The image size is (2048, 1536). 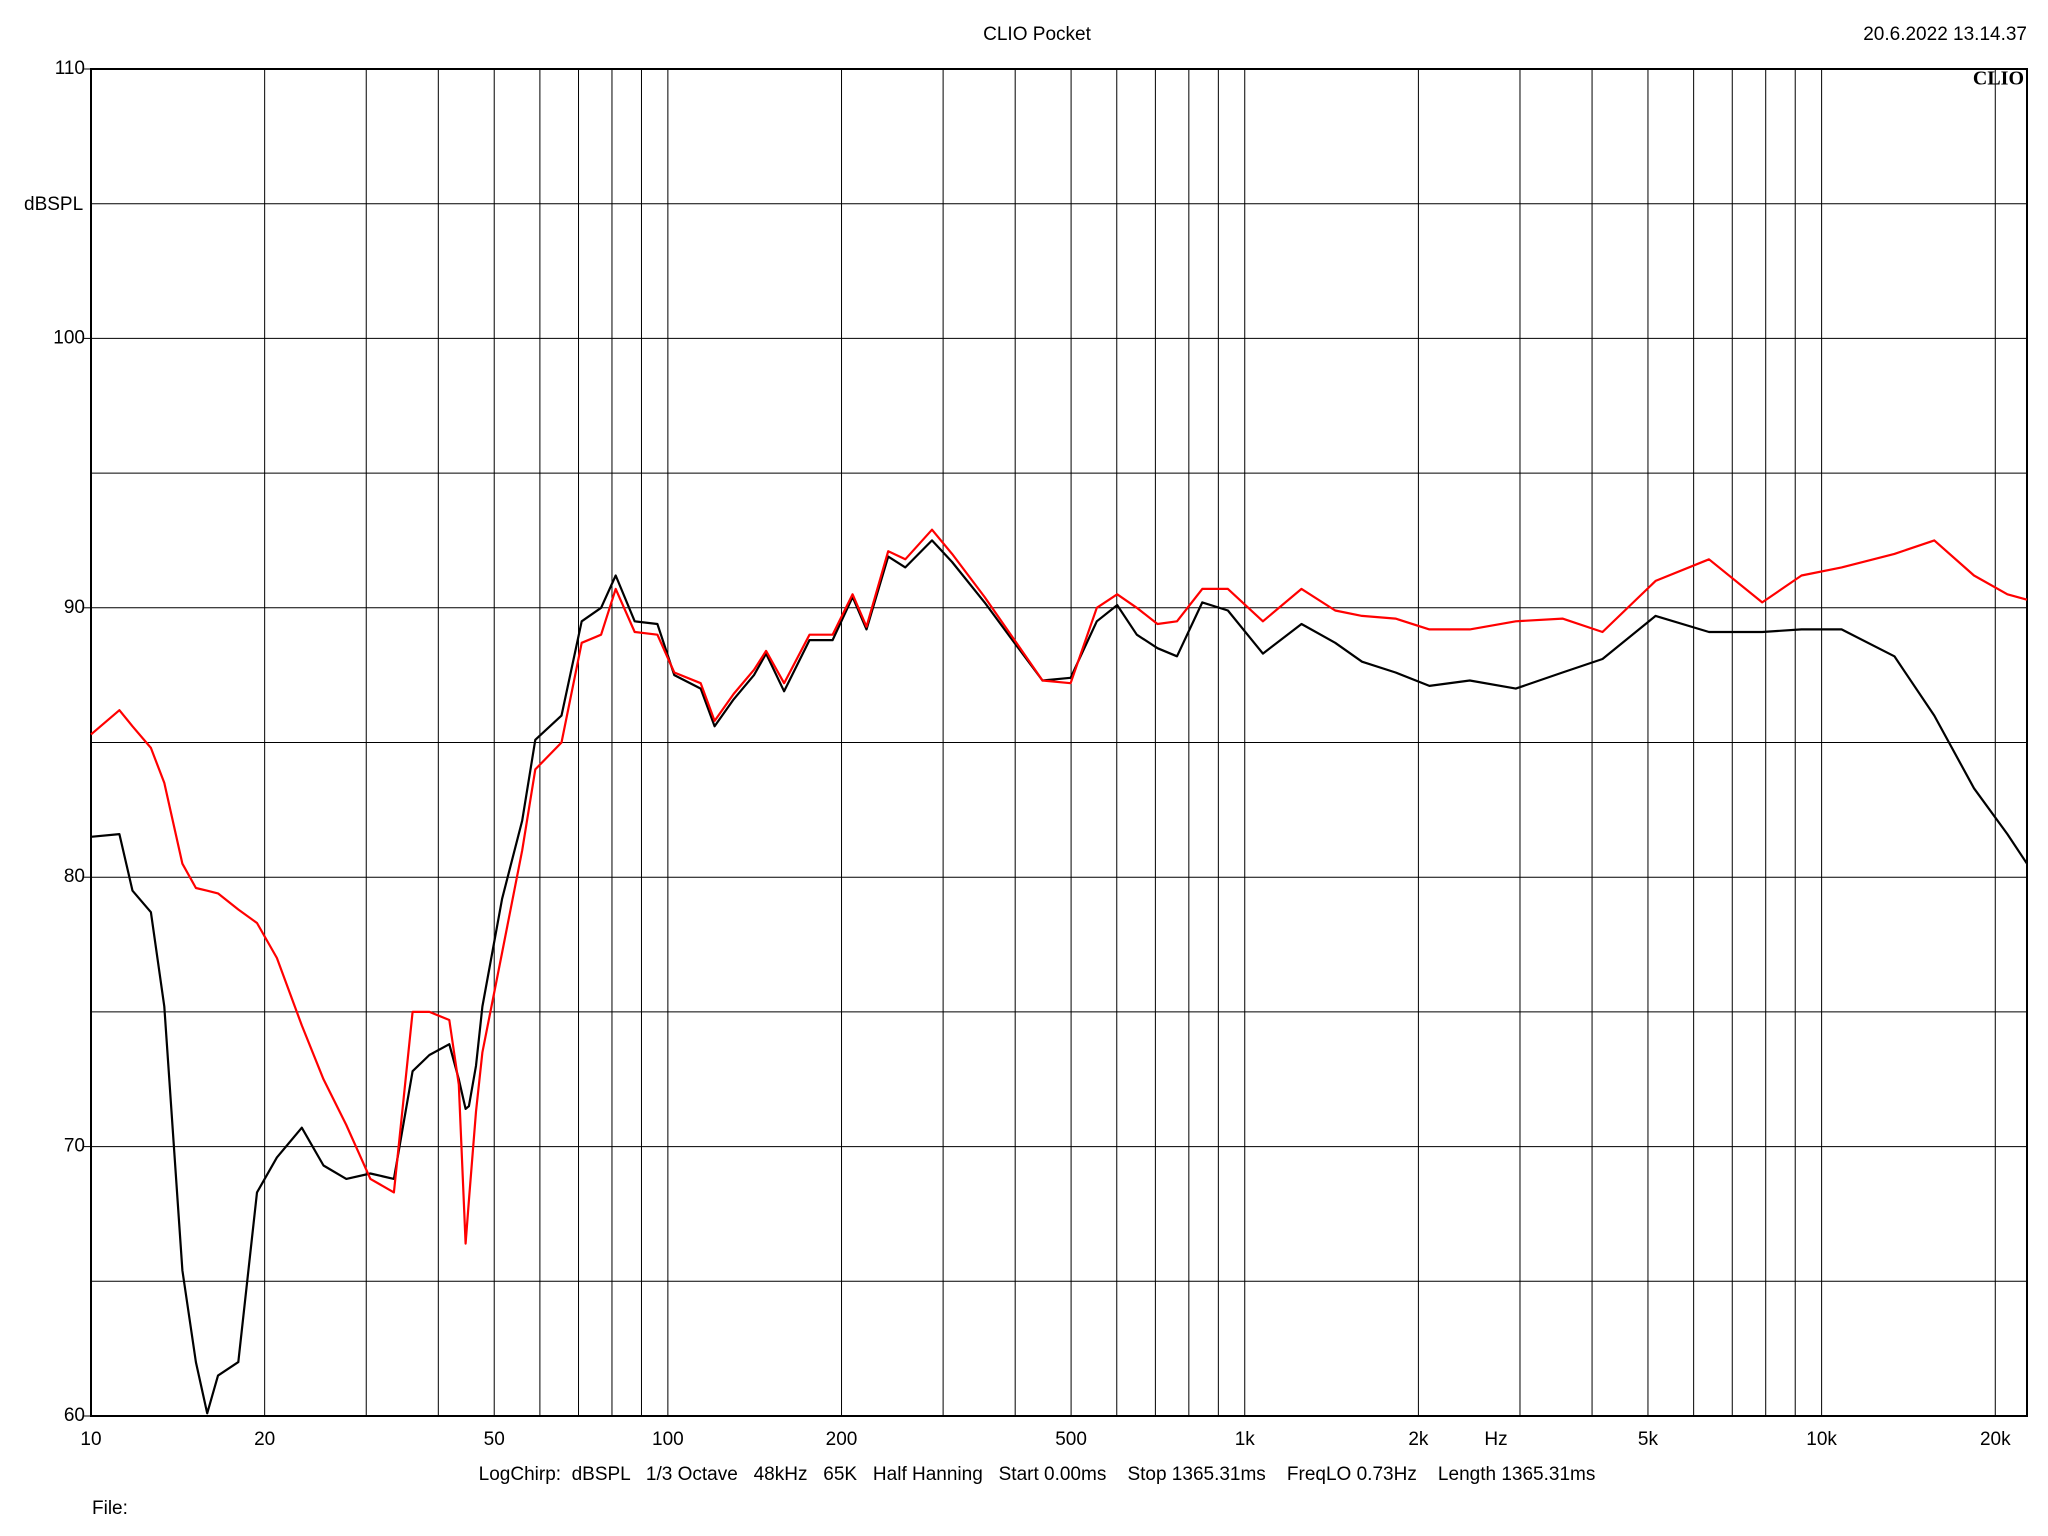 I want to click on chart-title: CLIO Pocket, so click(x=1037, y=34).